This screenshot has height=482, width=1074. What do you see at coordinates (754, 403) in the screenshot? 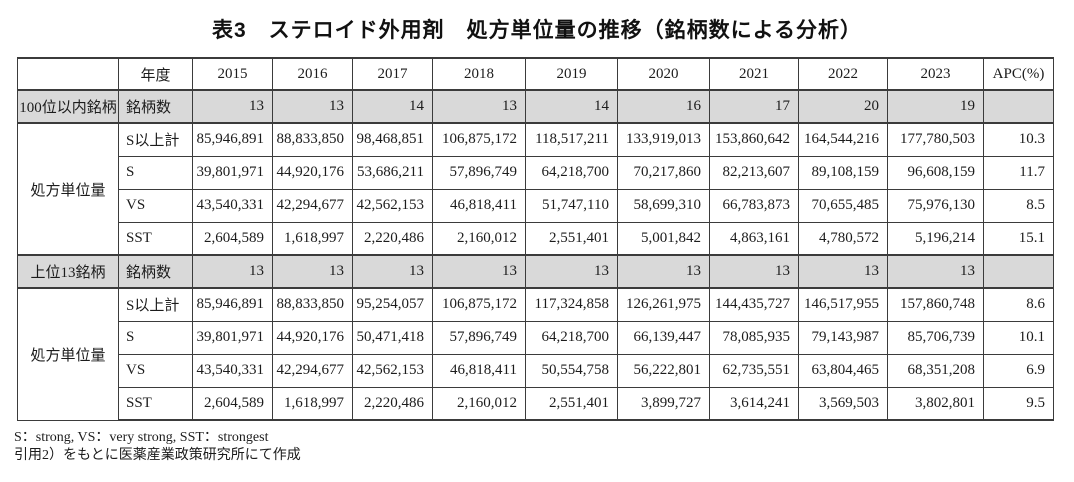
I see `value-cell: 3,614,241` at bounding box center [754, 403].